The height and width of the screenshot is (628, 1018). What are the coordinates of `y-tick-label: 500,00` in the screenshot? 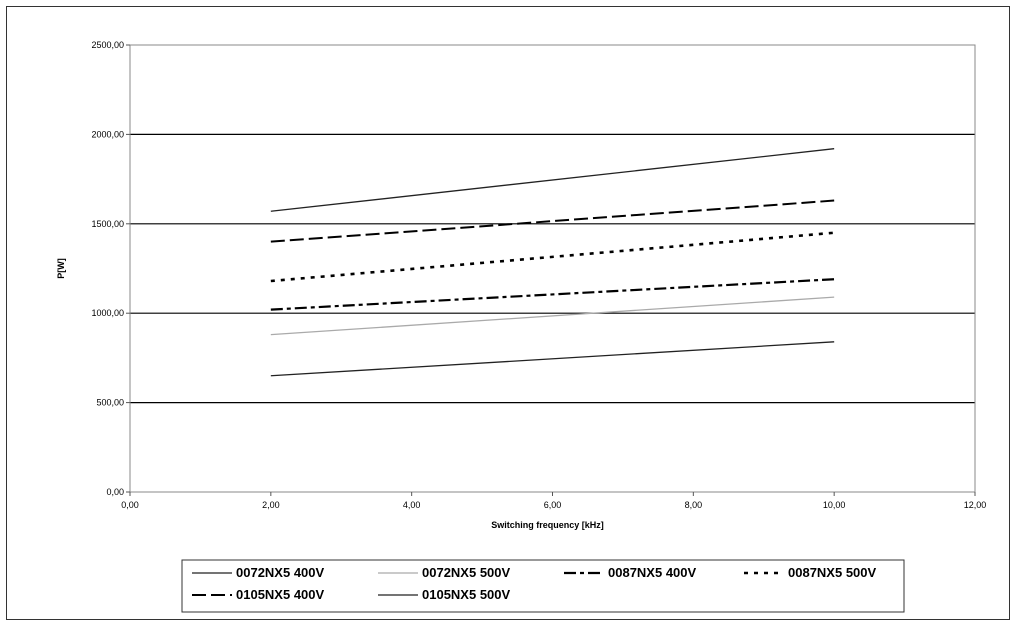 It's located at (110, 403).